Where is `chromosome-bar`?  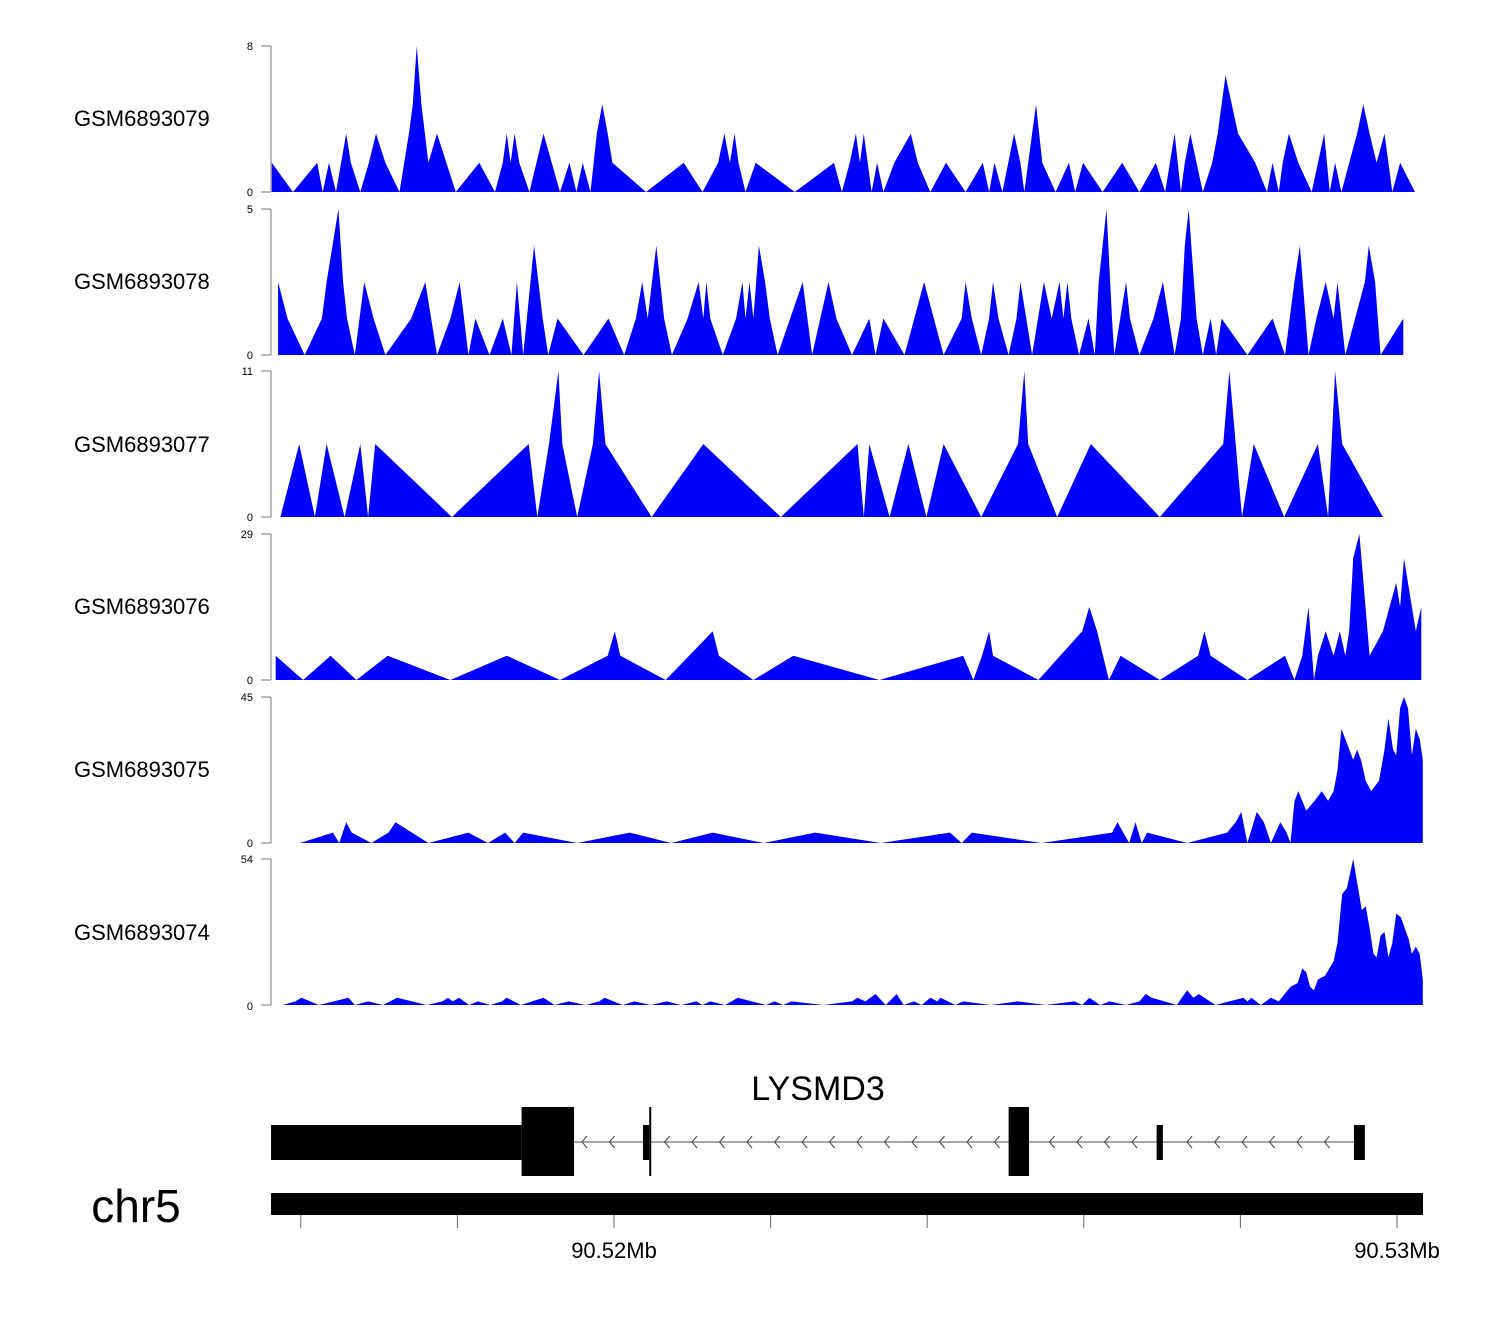
chromosome-bar is located at coordinates (847, 1204).